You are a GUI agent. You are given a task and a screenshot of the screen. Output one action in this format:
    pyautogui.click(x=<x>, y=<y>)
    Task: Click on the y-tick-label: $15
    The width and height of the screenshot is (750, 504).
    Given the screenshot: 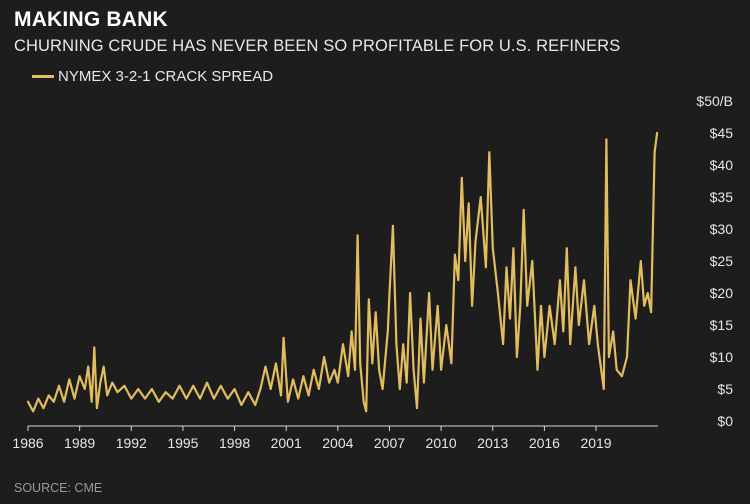 What is the action you would take?
    pyautogui.click(x=722, y=325)
    